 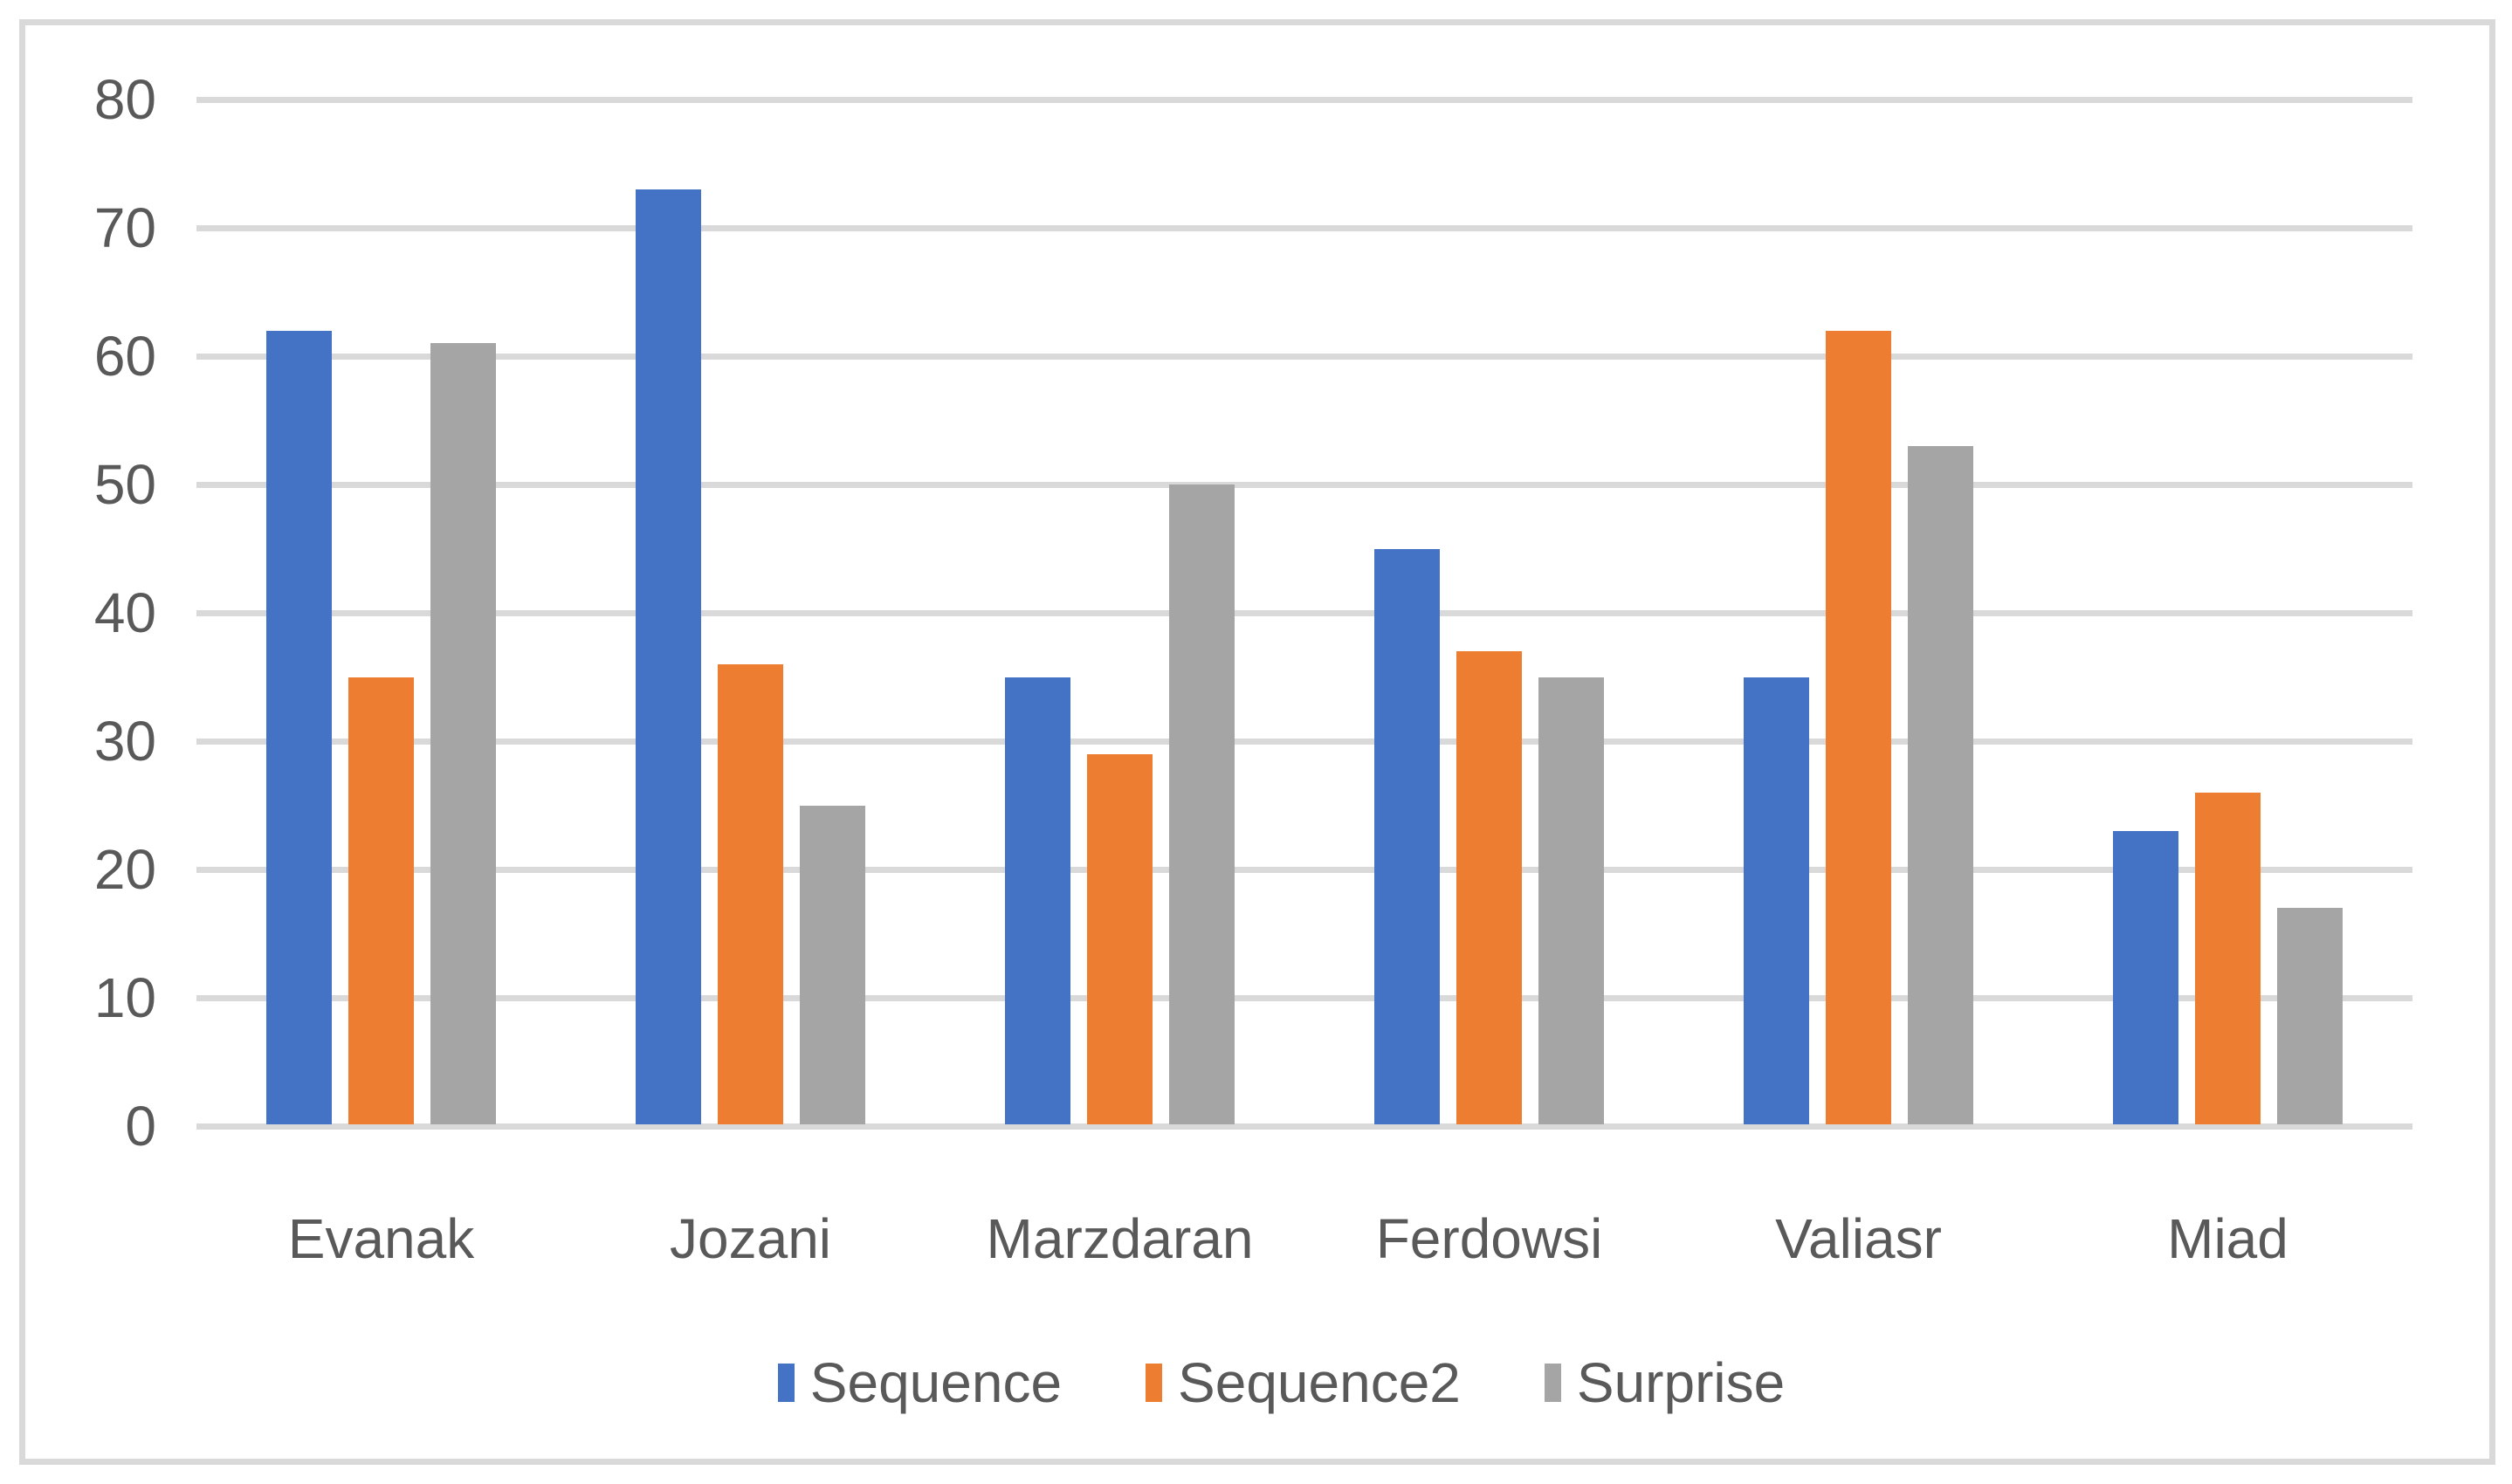 What do you see at coordinates (1858, 727) in the screenshot?
I see `bar-sequence2-valiasr` at bounding box center [1858, 727].